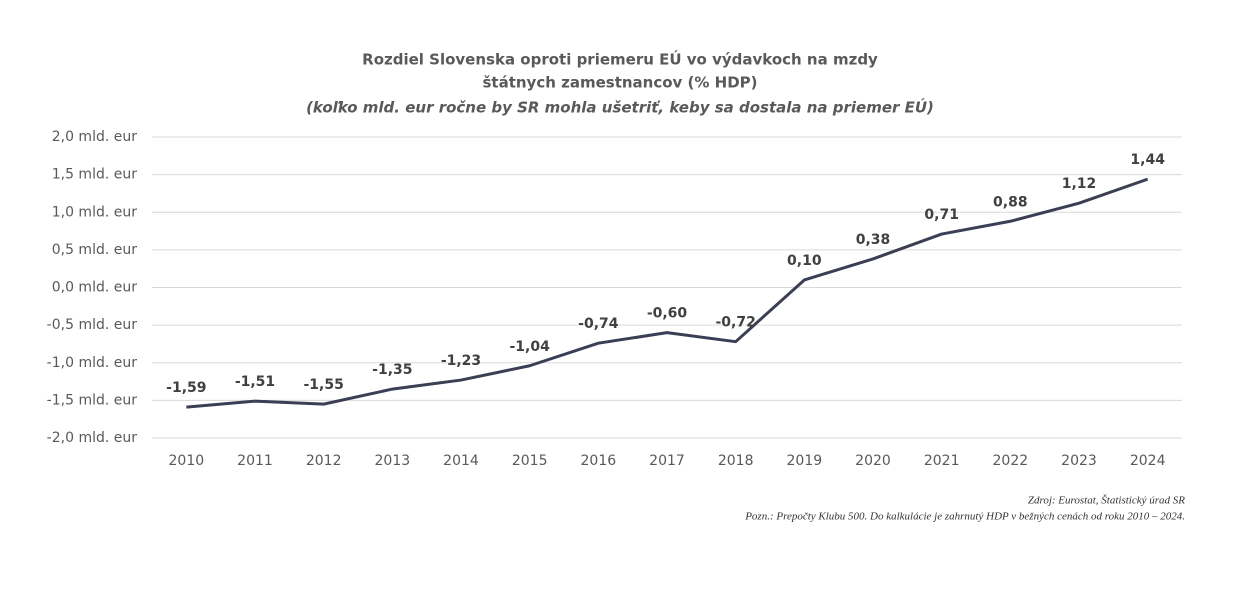 This screenshot has width=1239, height=590. What do you see at coordinates (1106, 501) in the screenshot?
I see `source-note: Zdroj: Eurostat, Štatistický úrad SR` at bounding box center [1106, 501].